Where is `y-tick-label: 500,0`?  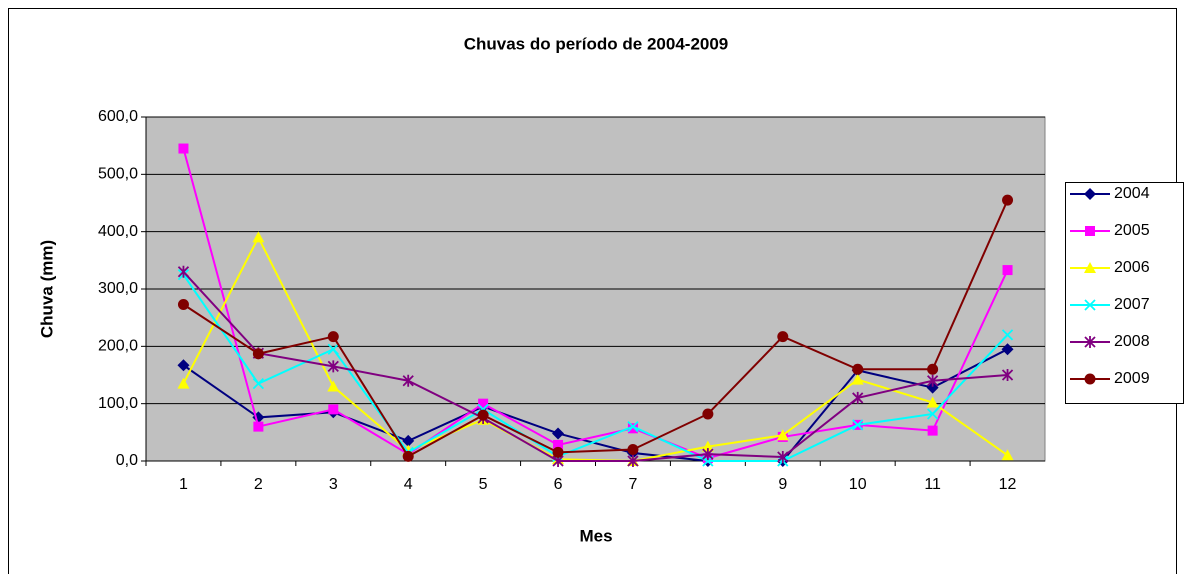
y-tick-label: 500,0 is located at coordinates (118, 174).